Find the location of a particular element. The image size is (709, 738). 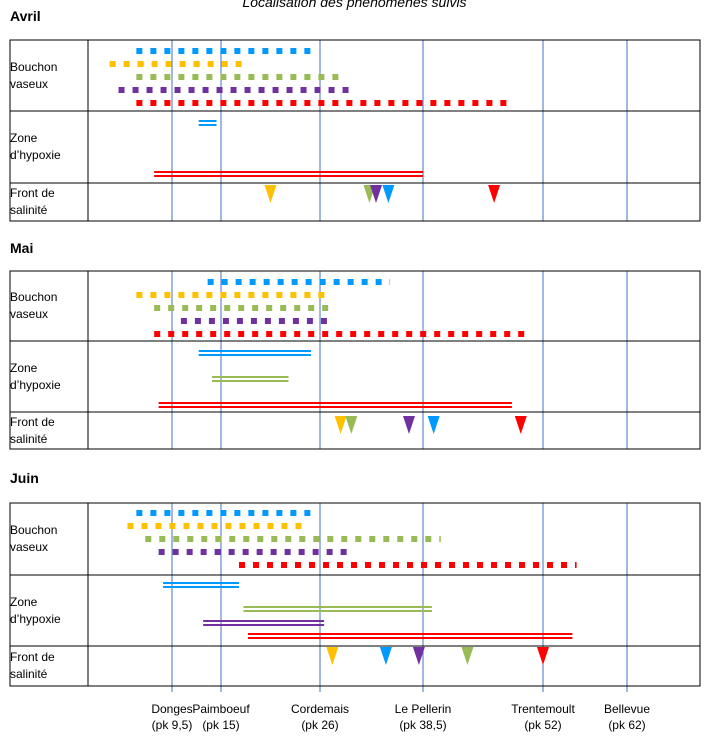

tick-name: Paimboeuf is located at coordinates (221, 709).